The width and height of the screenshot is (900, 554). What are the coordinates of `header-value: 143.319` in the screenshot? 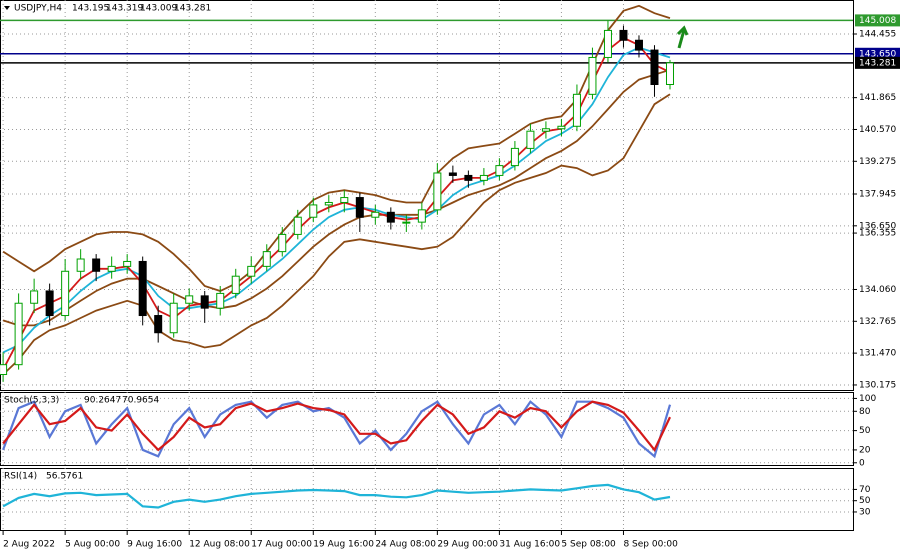 It's located at (124, 9).